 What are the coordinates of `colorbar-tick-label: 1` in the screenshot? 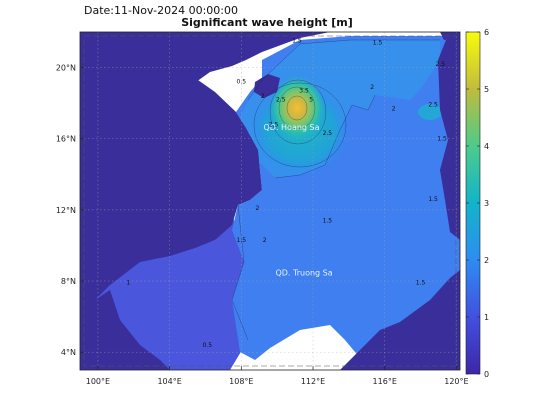 It's located at (486, 317).